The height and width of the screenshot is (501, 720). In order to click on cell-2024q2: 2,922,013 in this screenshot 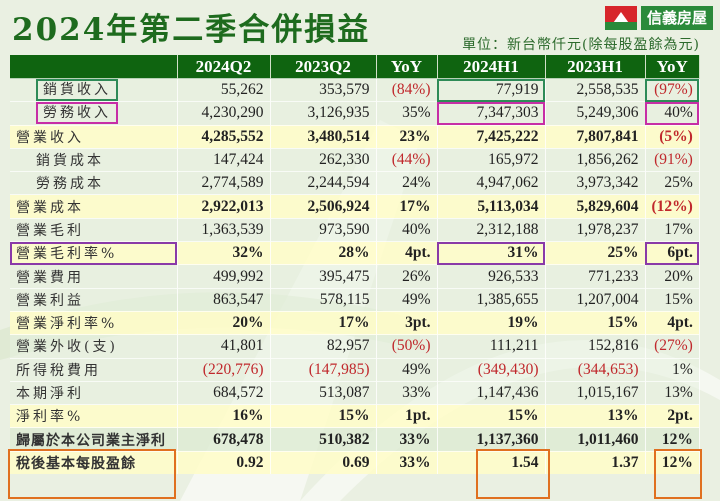, I will do `click(224, 206)`.